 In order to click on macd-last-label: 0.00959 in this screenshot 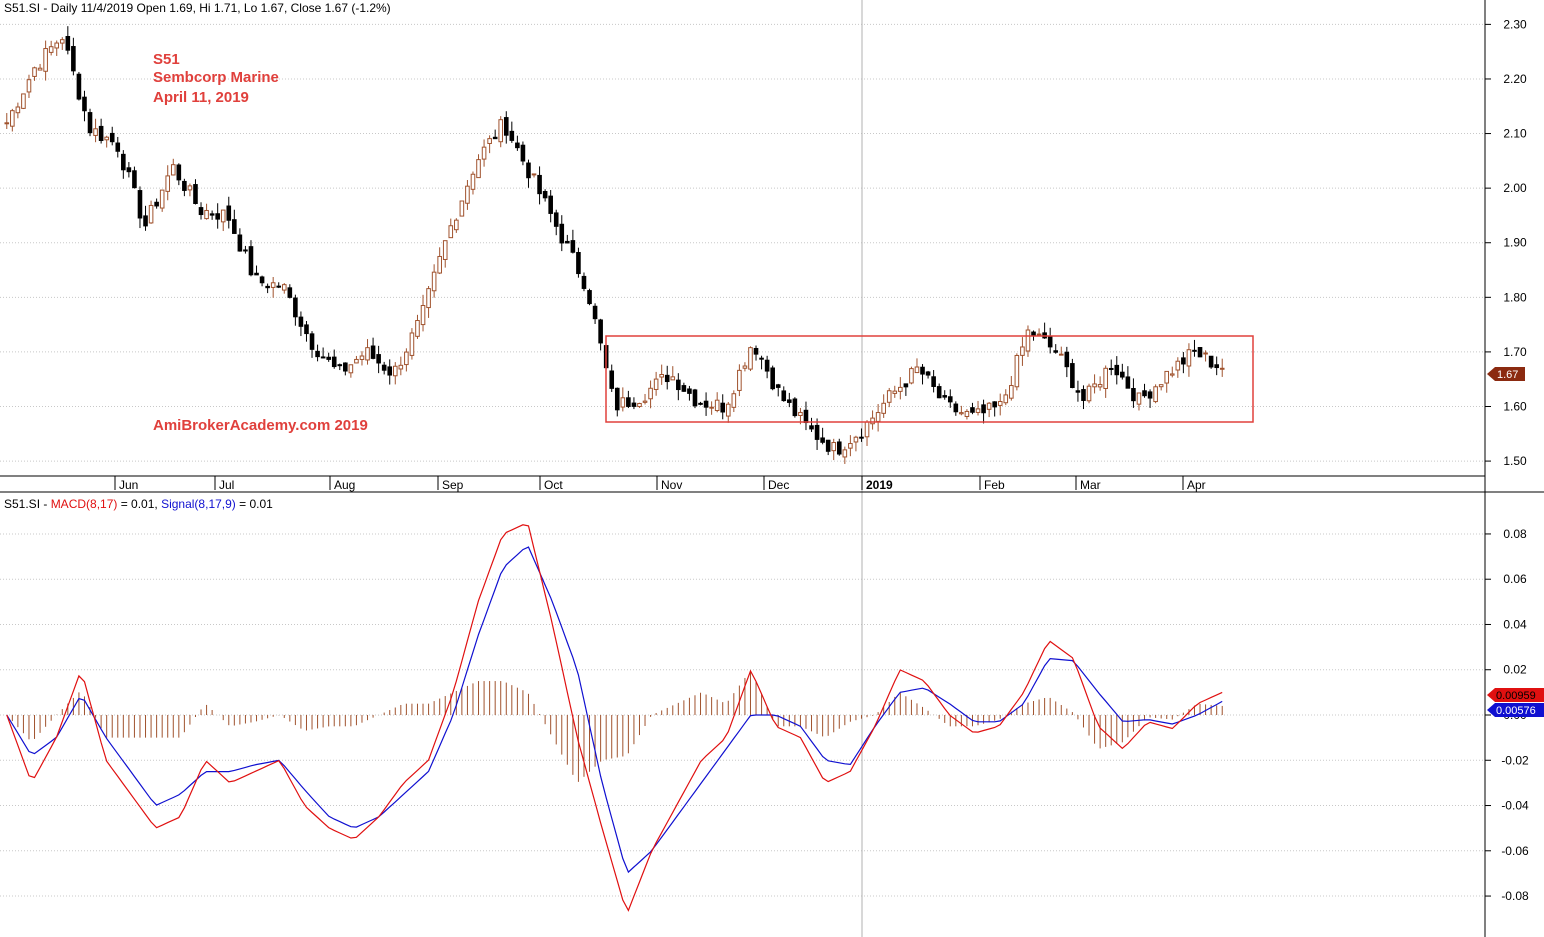, I will do `click(1516, 696)`.